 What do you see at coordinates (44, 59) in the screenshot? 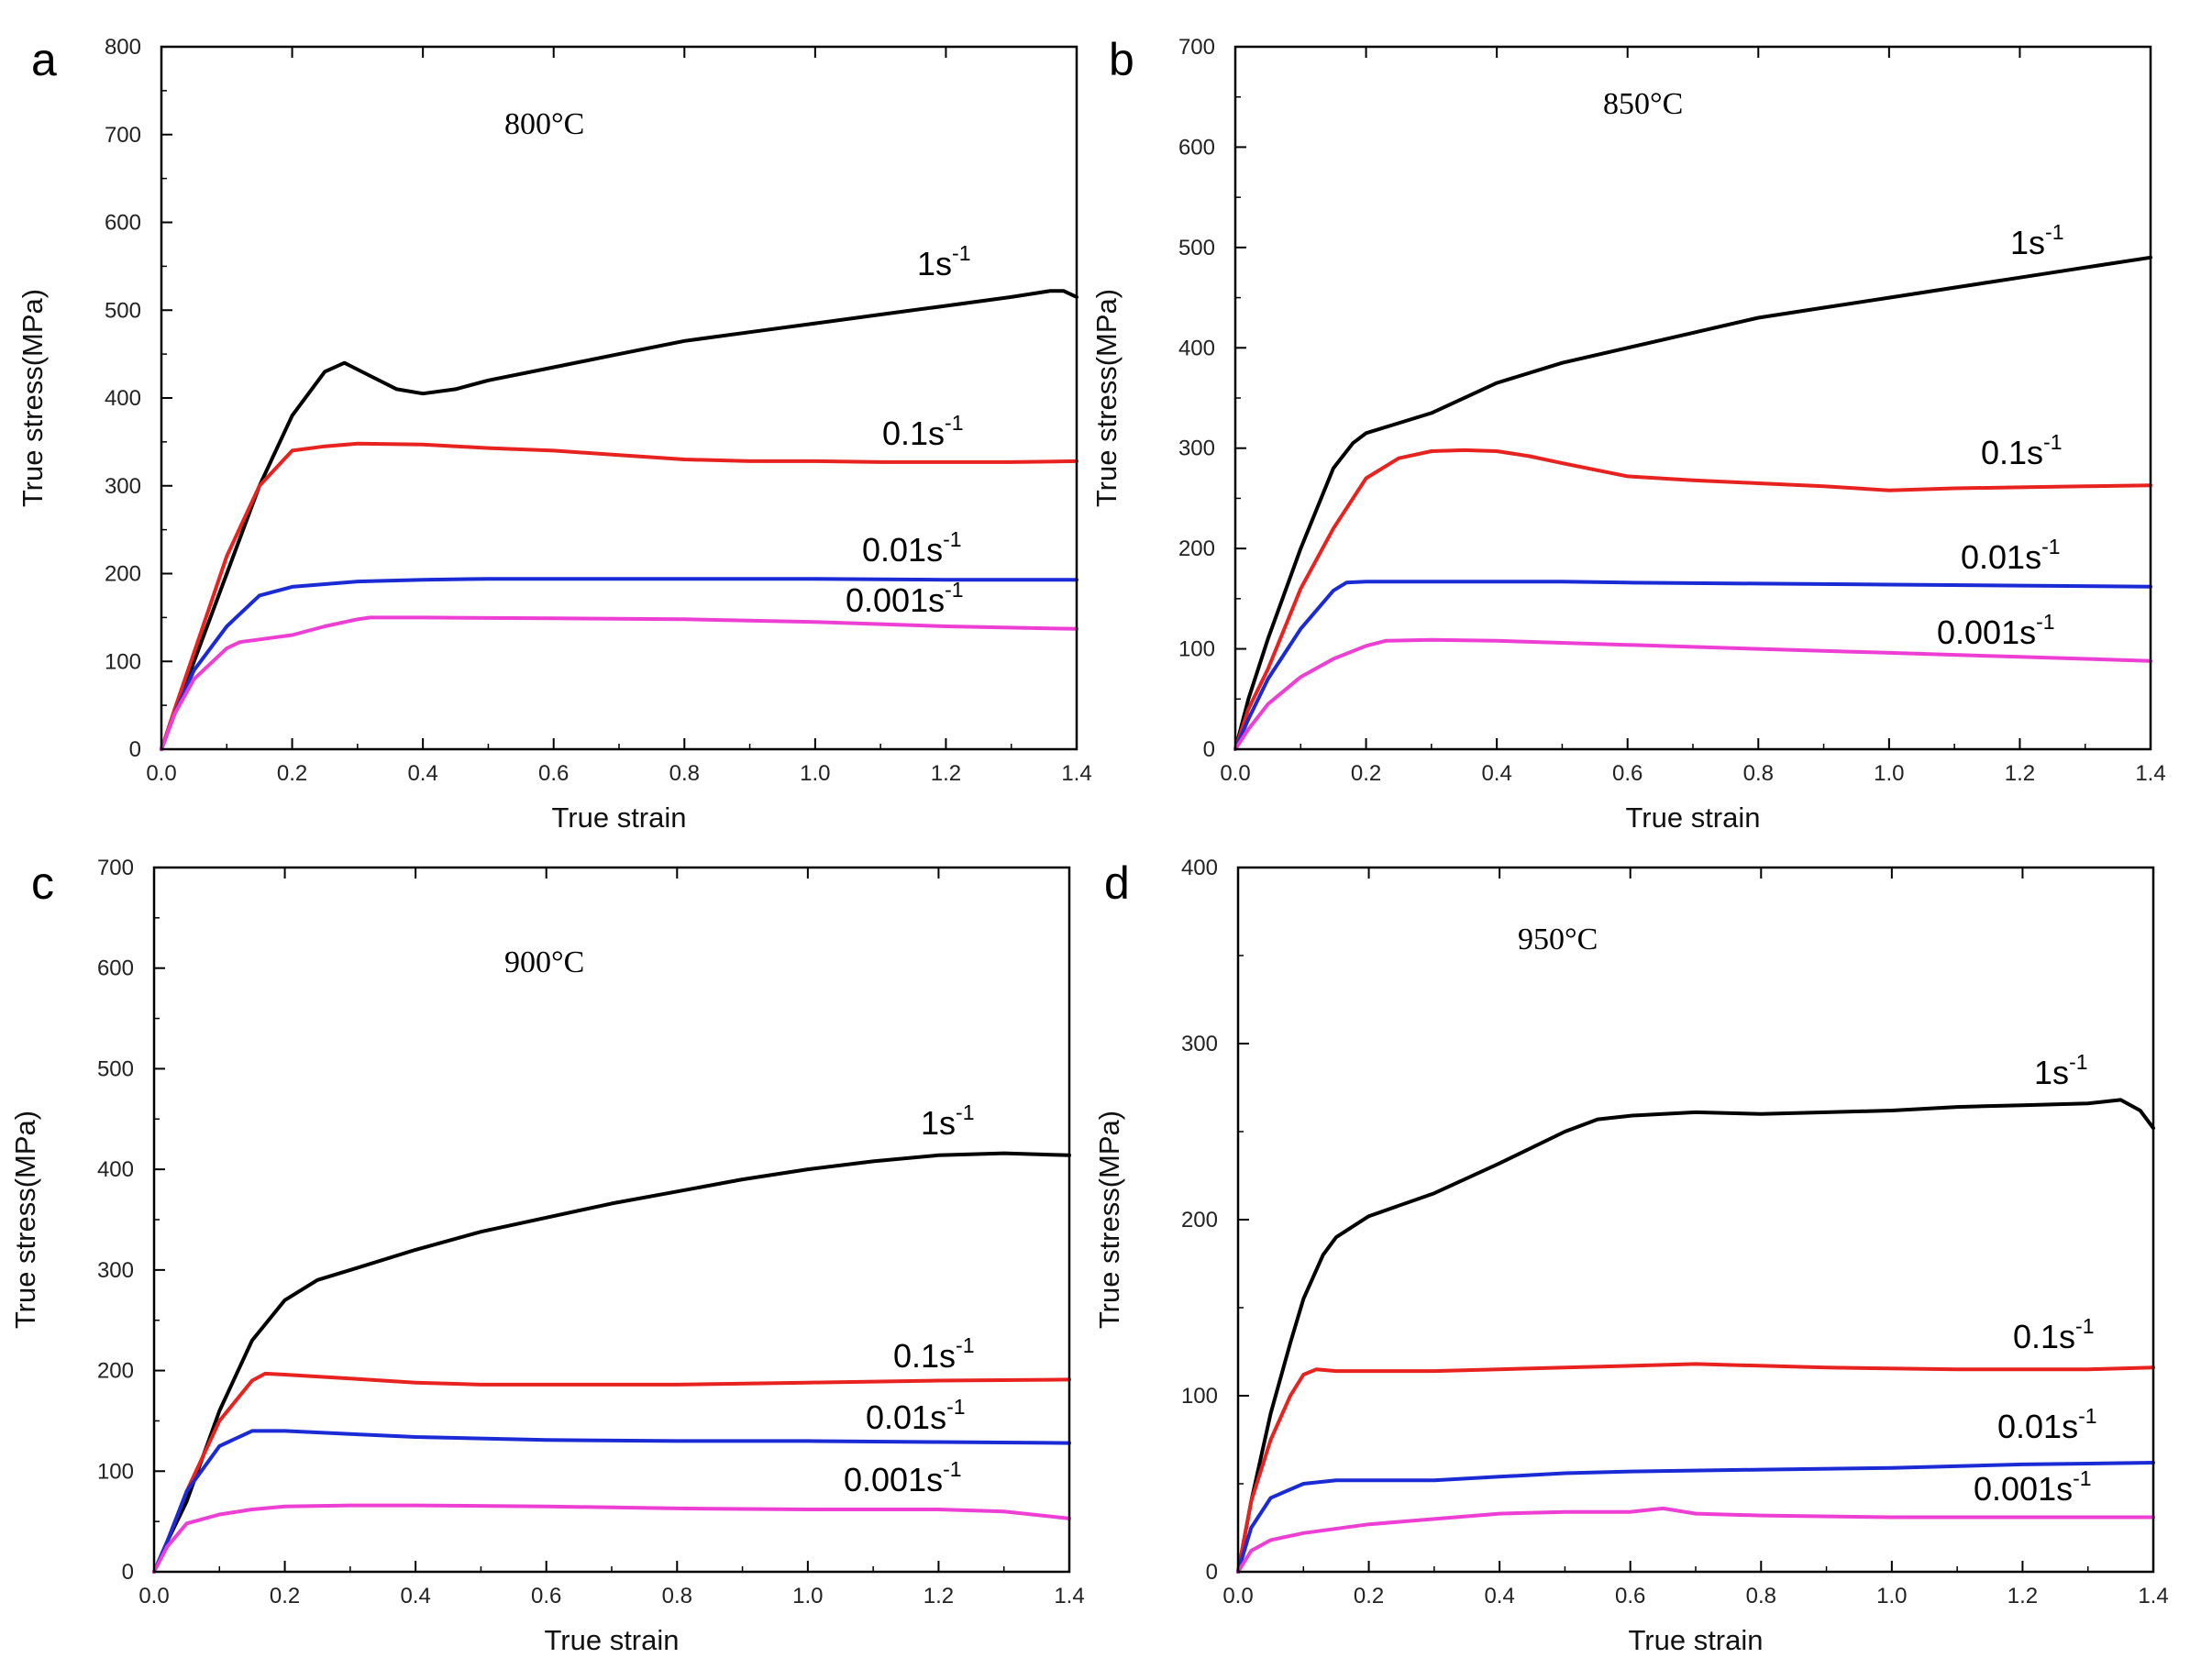
I see `panel-letter: a` at bounding box center [44, 59].